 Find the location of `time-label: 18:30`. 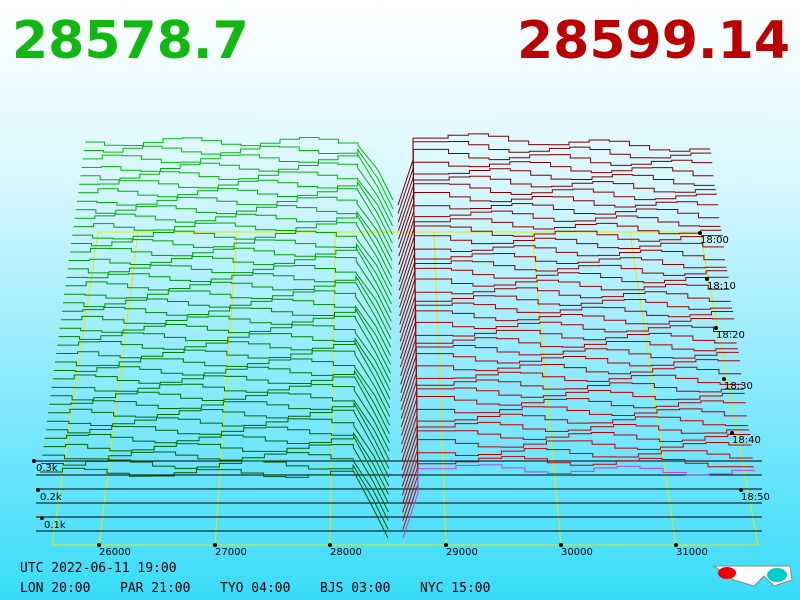

time-label: 18:30 is located at coordinates (738, 386).